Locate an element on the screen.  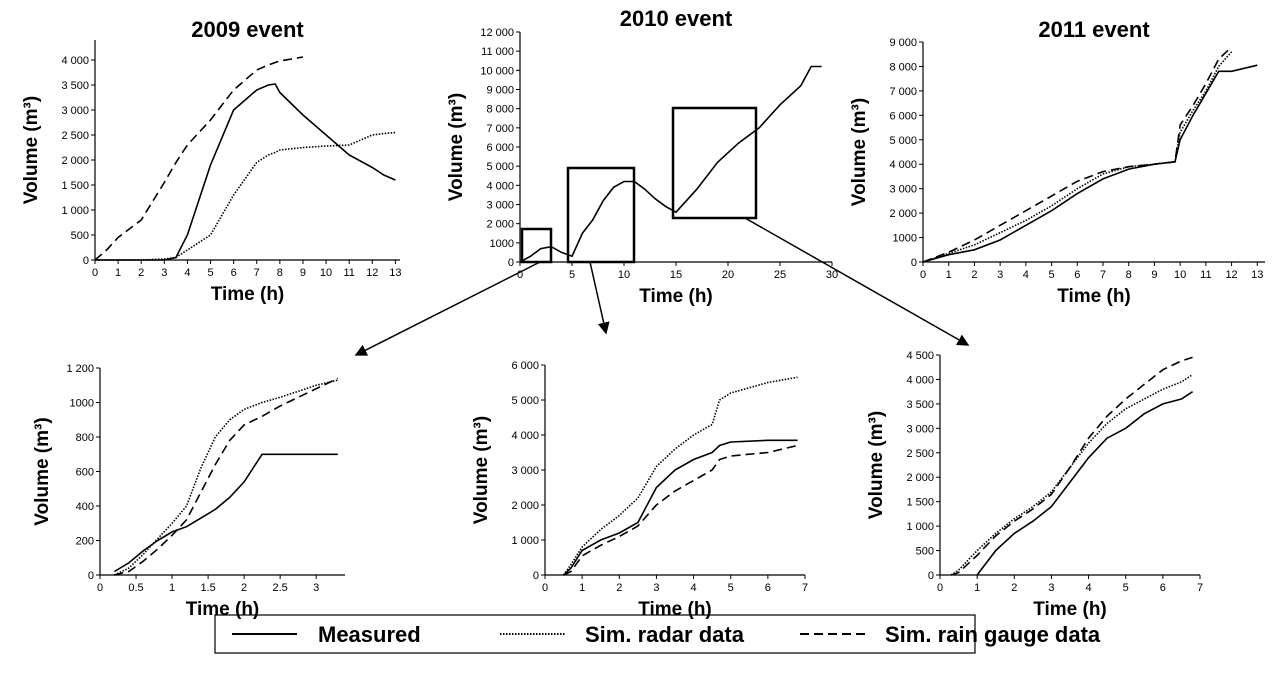
x-tick-label: 1.5 is located at coordinates (207, 588).